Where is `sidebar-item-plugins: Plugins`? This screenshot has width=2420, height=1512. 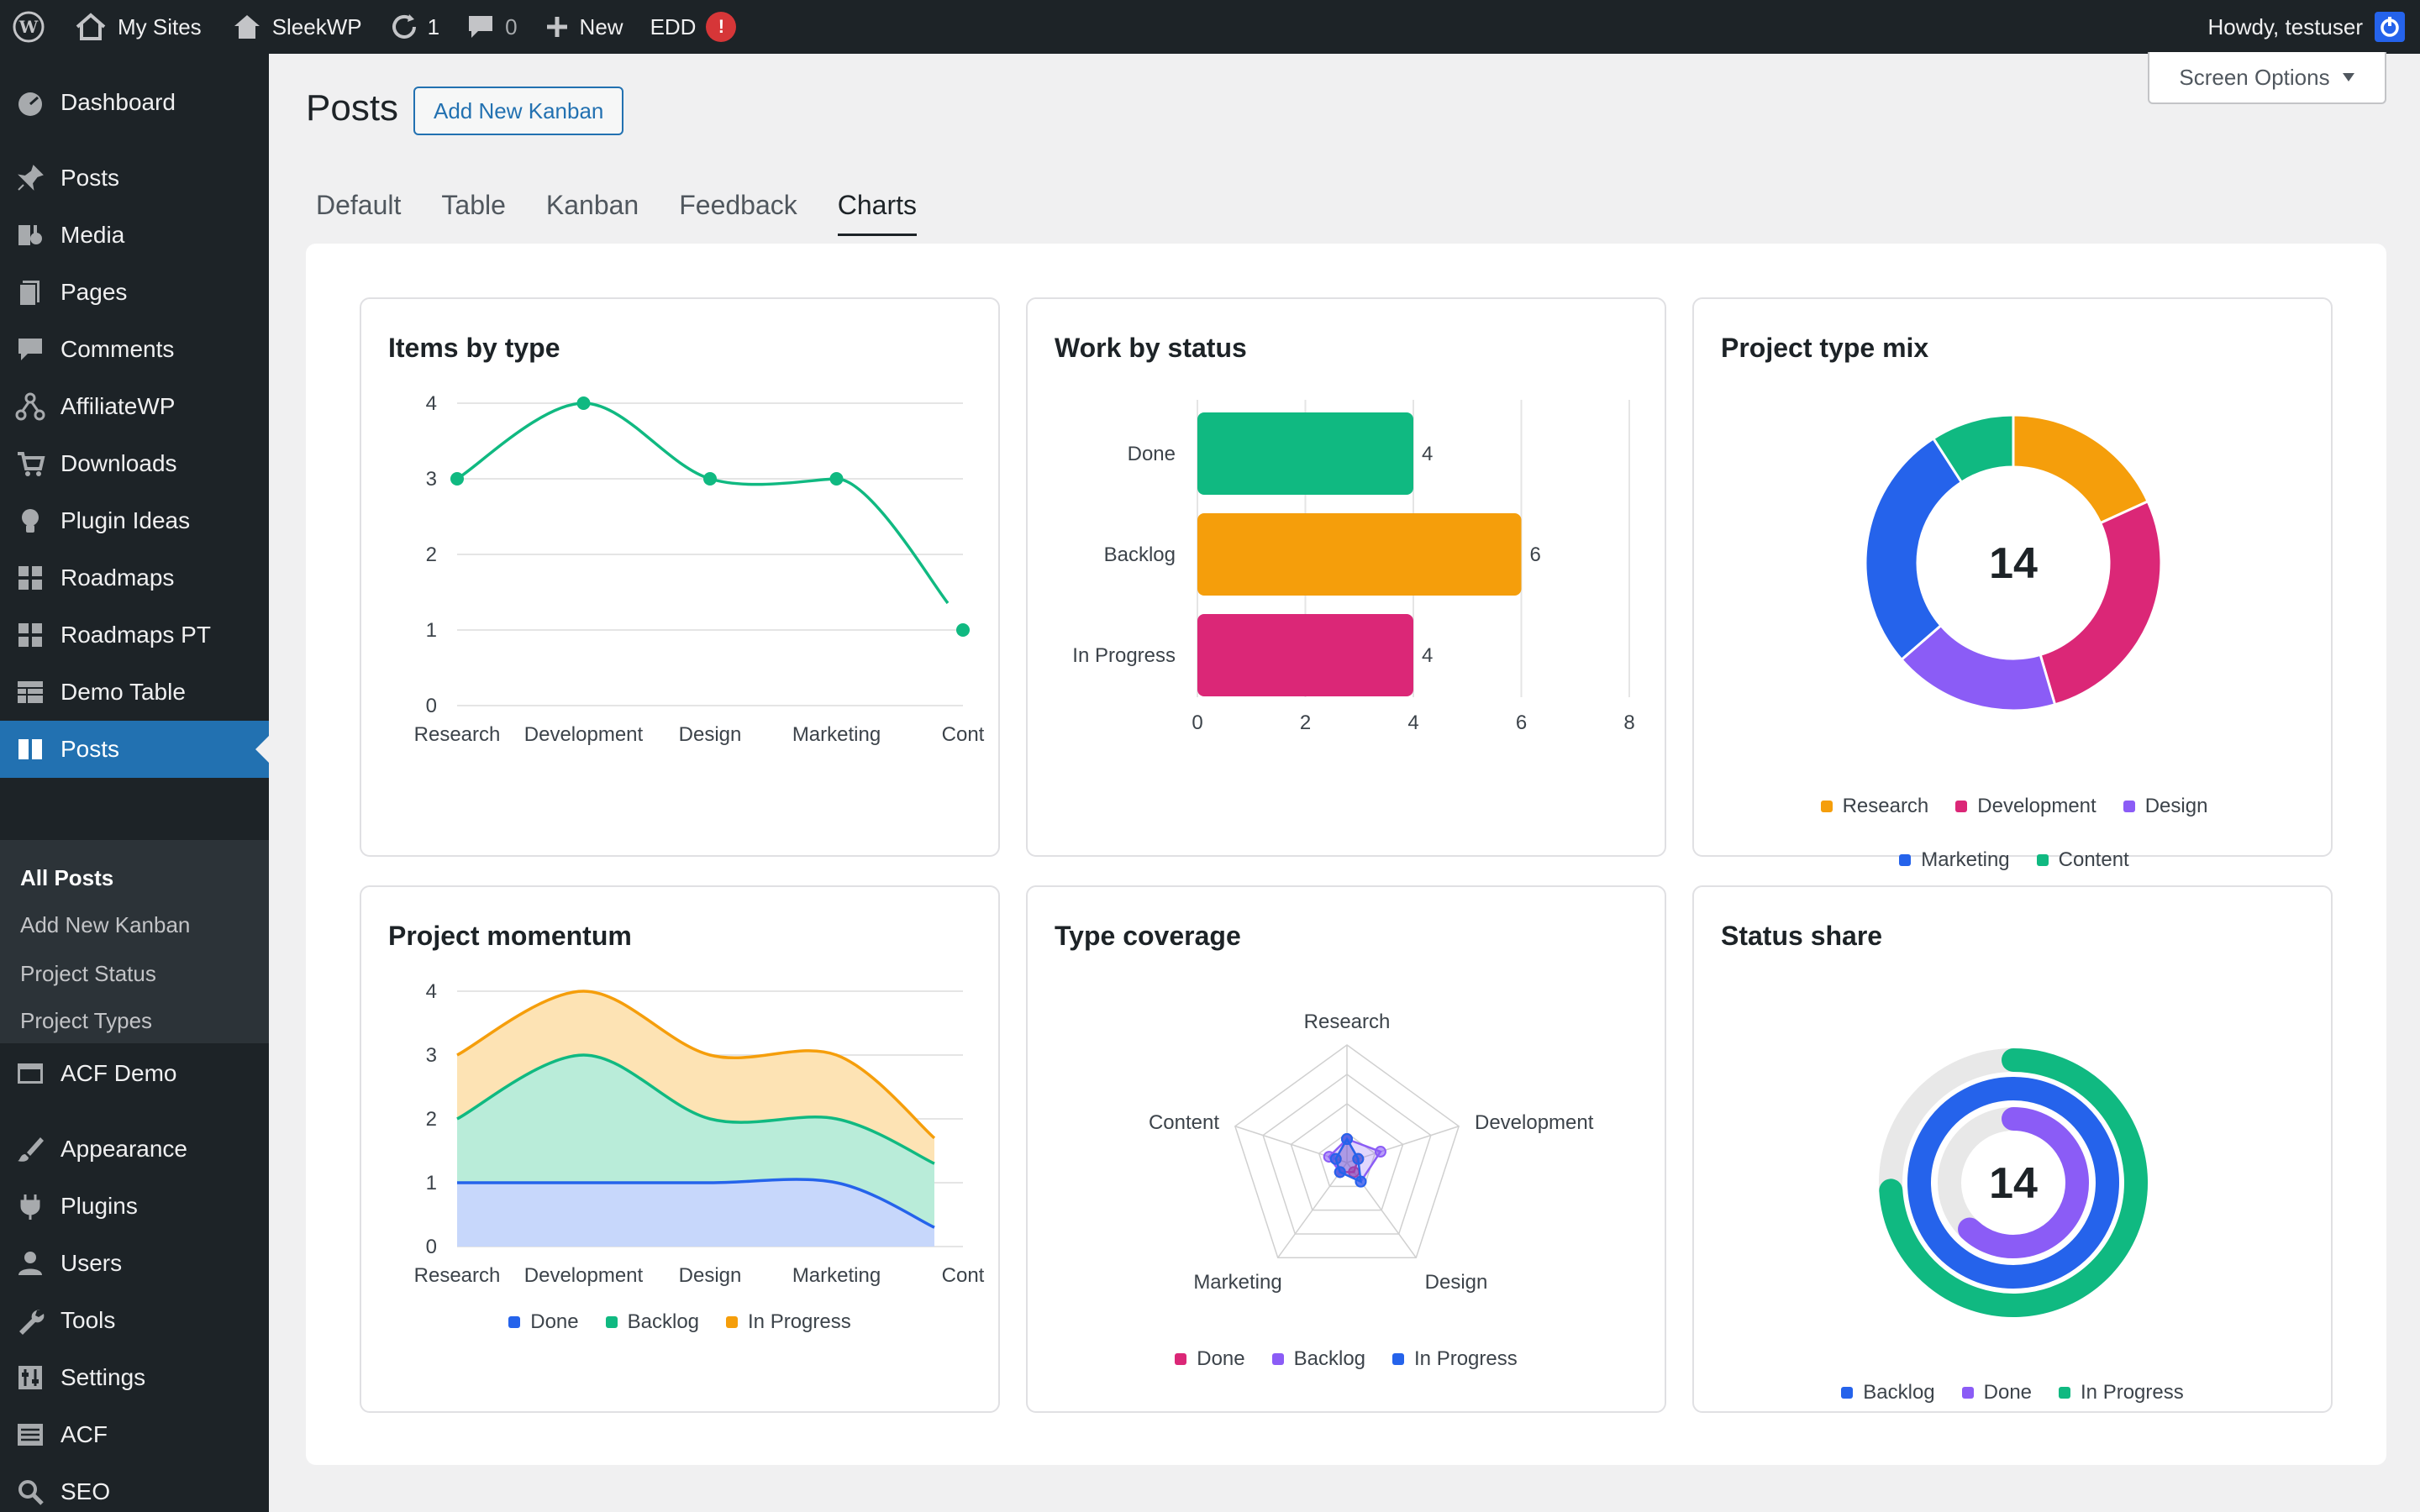
sidebar-item-plugins: Plugins is located at coordinates (134, 1206).